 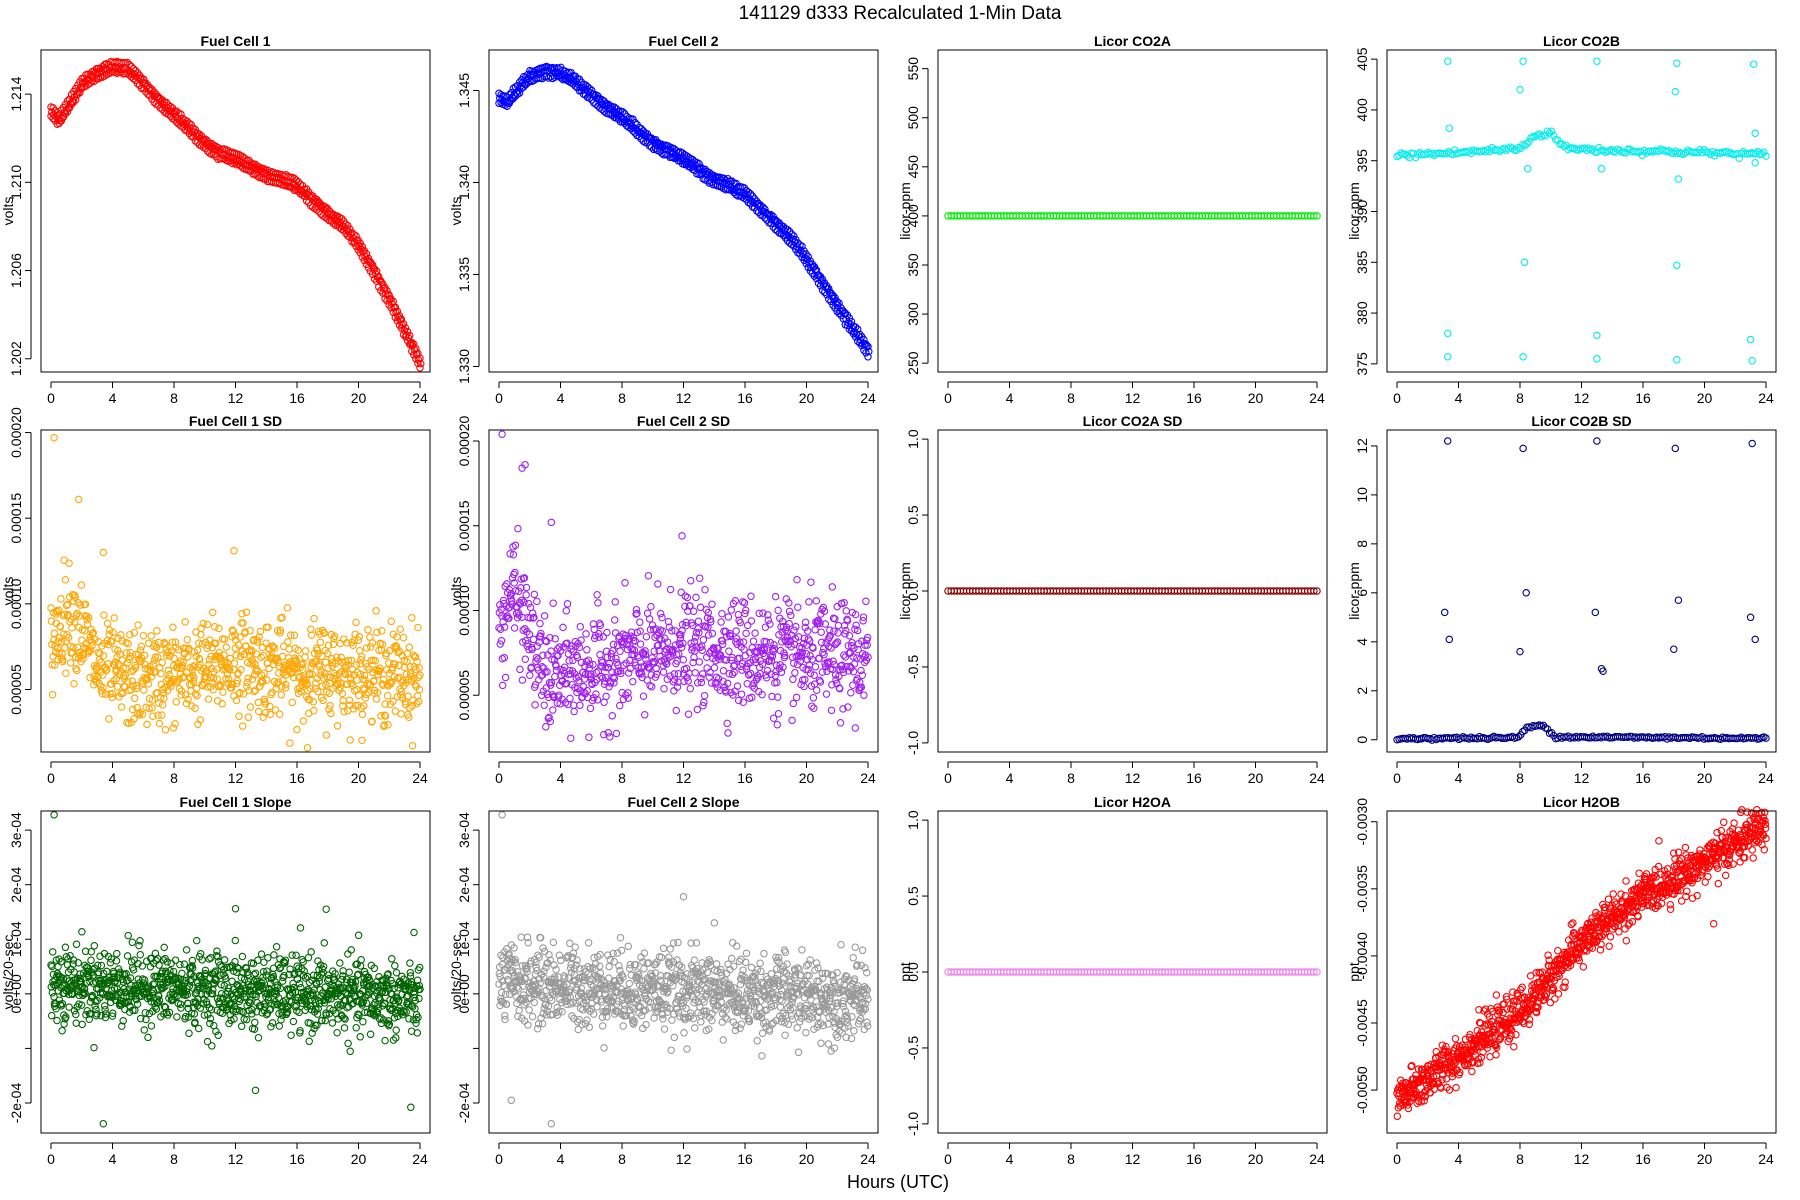 I want to click on y-tick-label: 1.202, so click(x=16, y=358).